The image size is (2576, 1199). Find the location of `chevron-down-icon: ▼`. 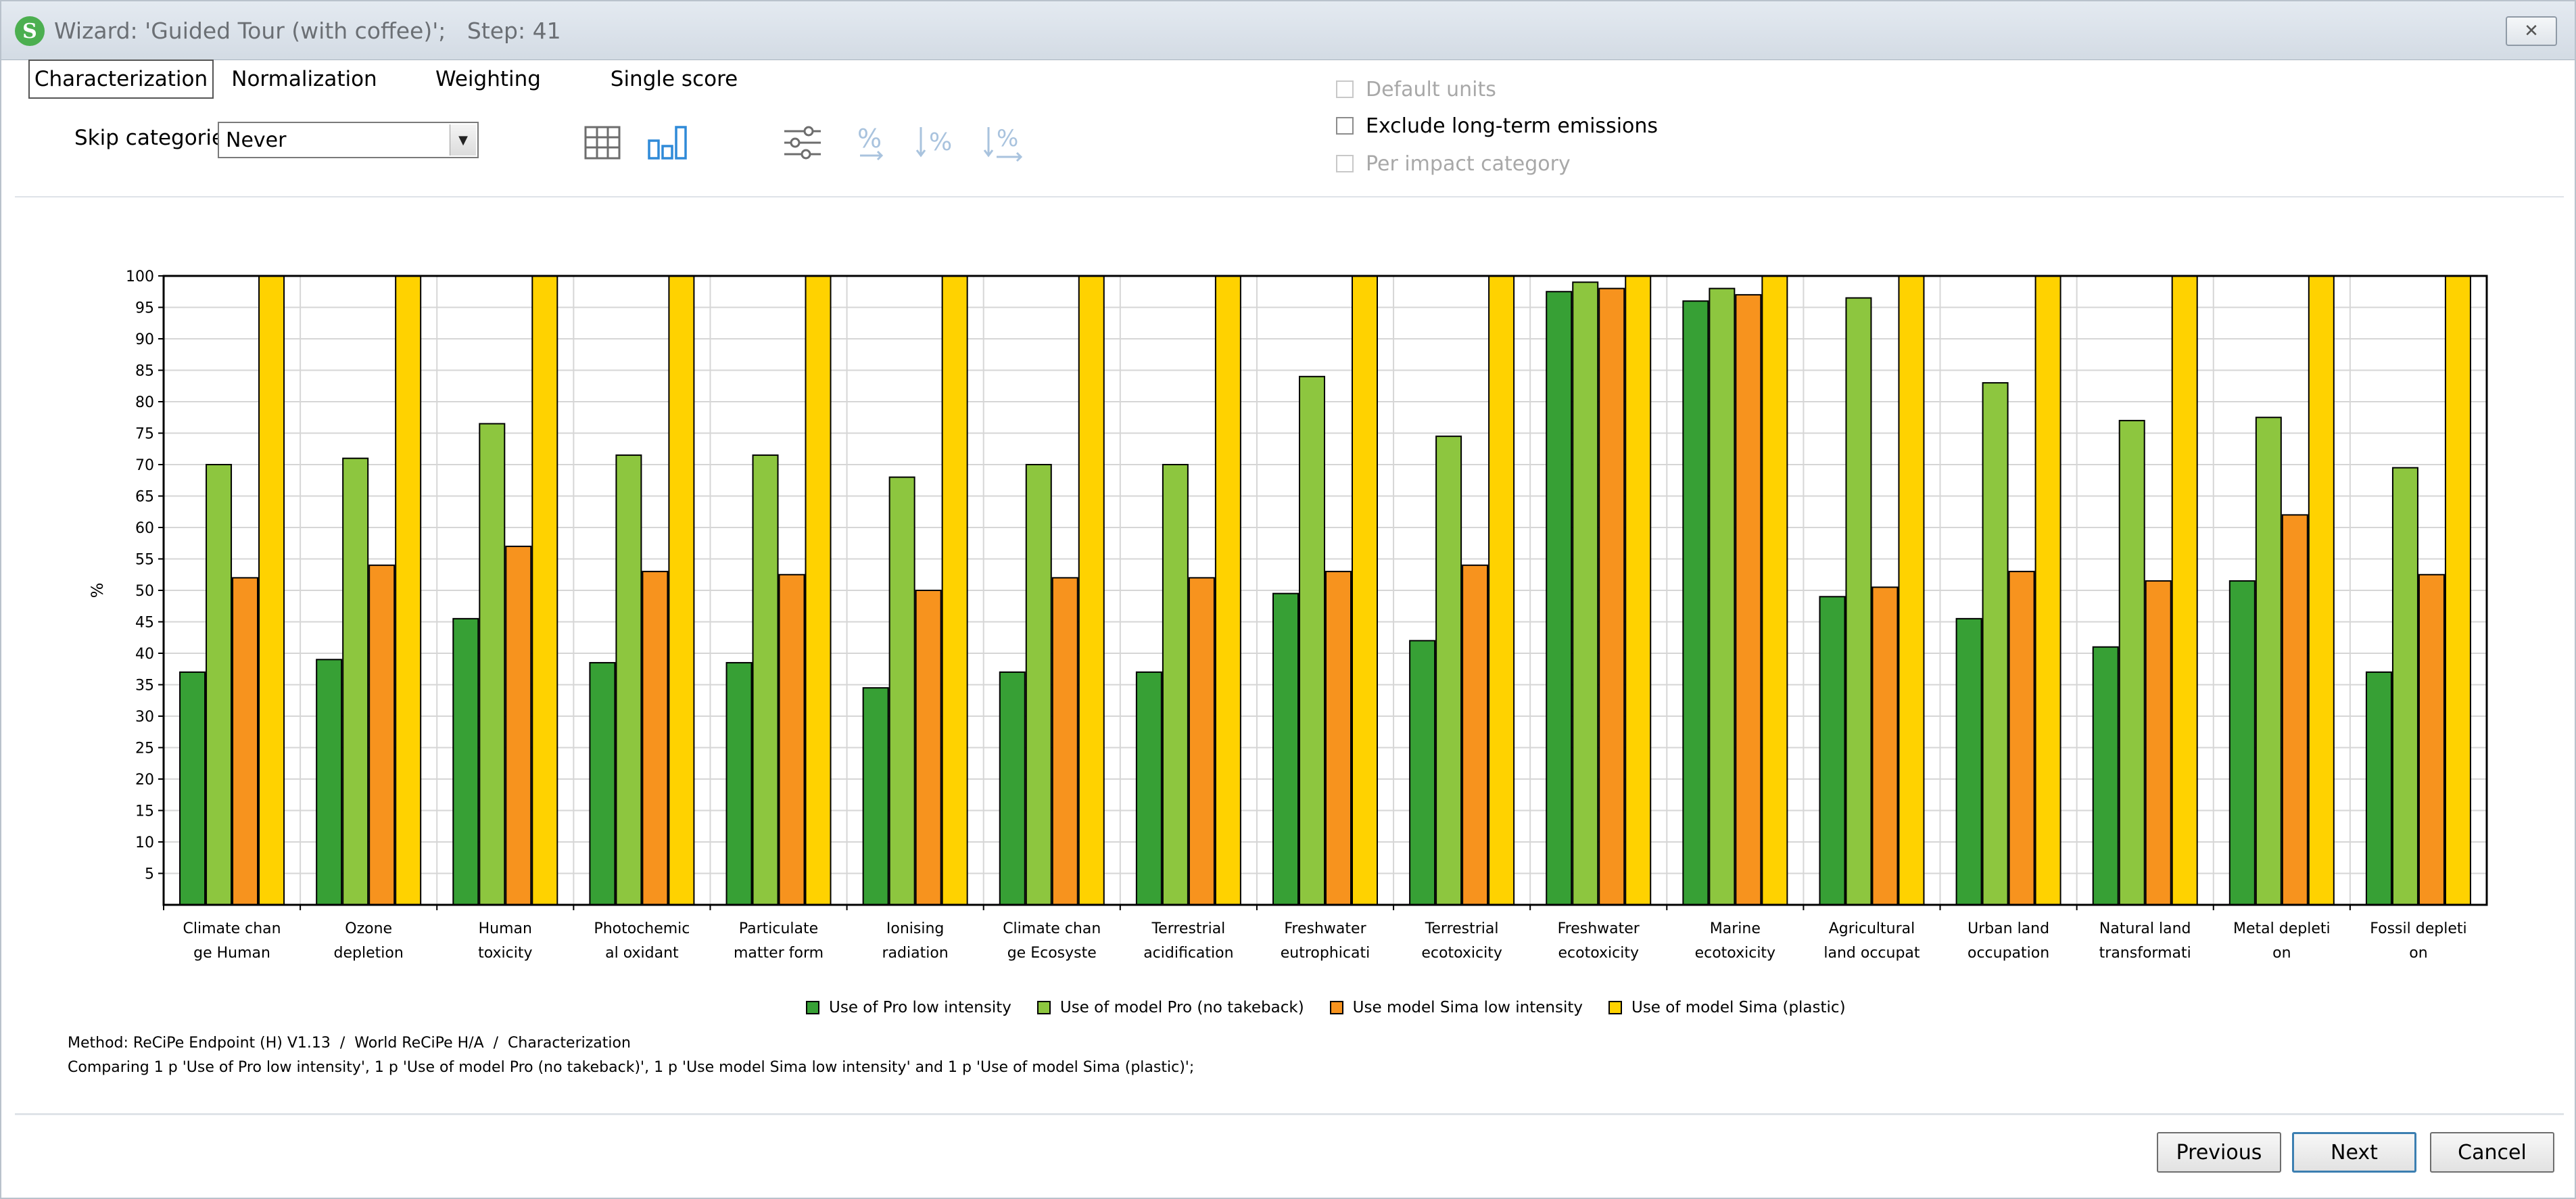

chevron-down-icon: ▼ is located at coordinates (463, 140).